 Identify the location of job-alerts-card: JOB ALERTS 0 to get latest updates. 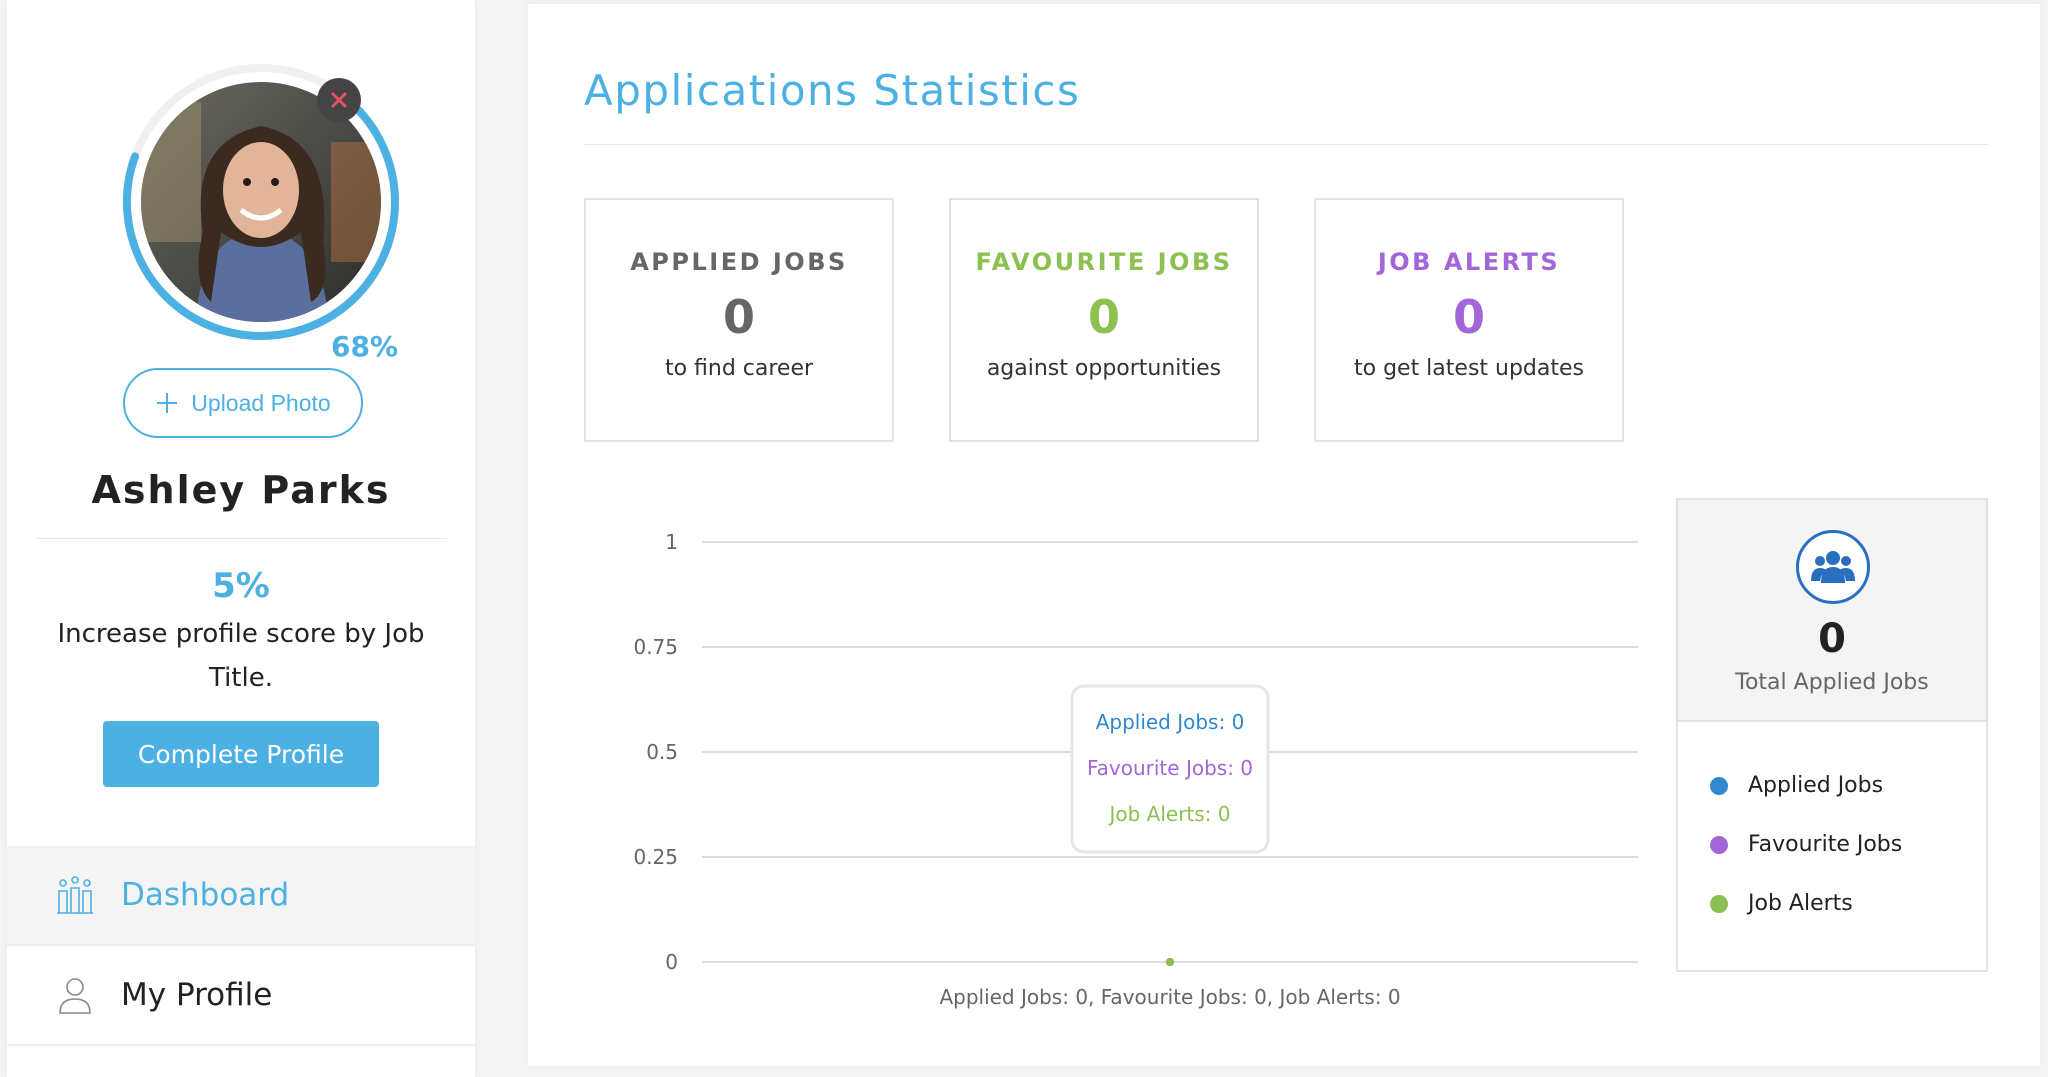
(1469, 320).